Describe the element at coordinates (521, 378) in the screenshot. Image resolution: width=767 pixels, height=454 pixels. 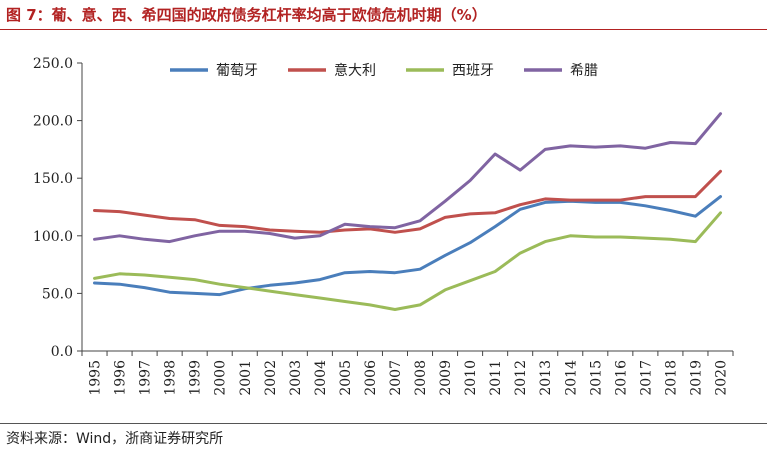
I see `x-tick-label: 2012` at that location.